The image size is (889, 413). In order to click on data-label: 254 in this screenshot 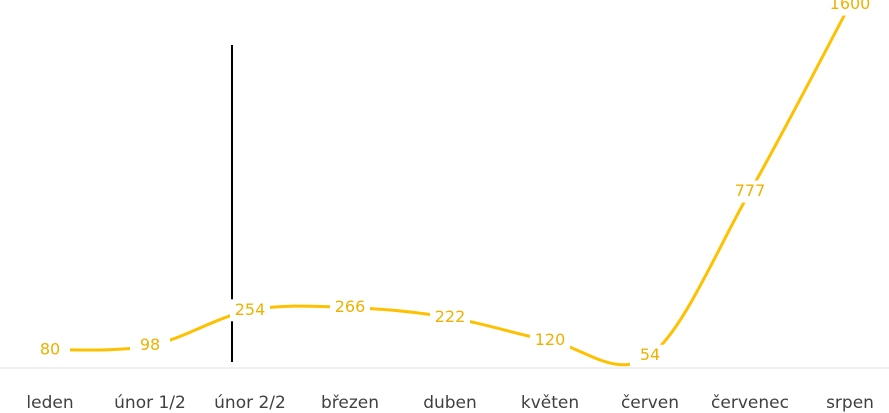, I will do `click(250, 309)`.